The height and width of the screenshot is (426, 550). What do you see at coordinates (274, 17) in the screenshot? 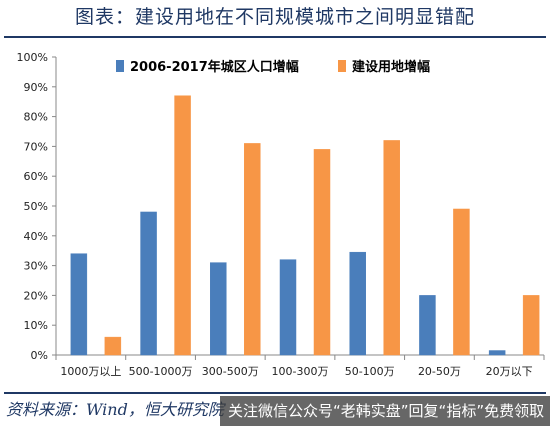
I see `chart-title: 图表：建设用地在不同规模城市之间明显错配` at bounding box center [274, 17].